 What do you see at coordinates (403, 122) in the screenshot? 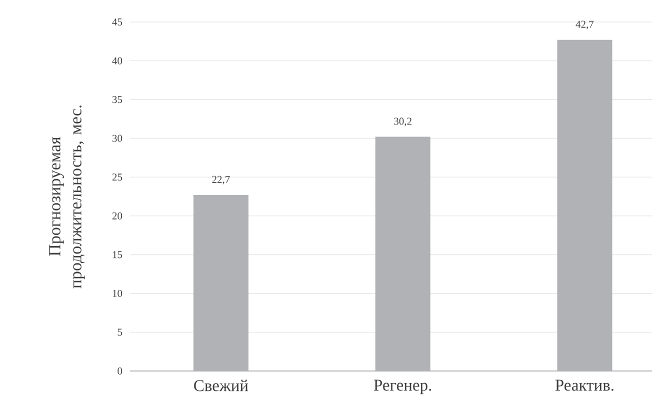
I see `data-label: 30,2` at bounding box center [403, 122].